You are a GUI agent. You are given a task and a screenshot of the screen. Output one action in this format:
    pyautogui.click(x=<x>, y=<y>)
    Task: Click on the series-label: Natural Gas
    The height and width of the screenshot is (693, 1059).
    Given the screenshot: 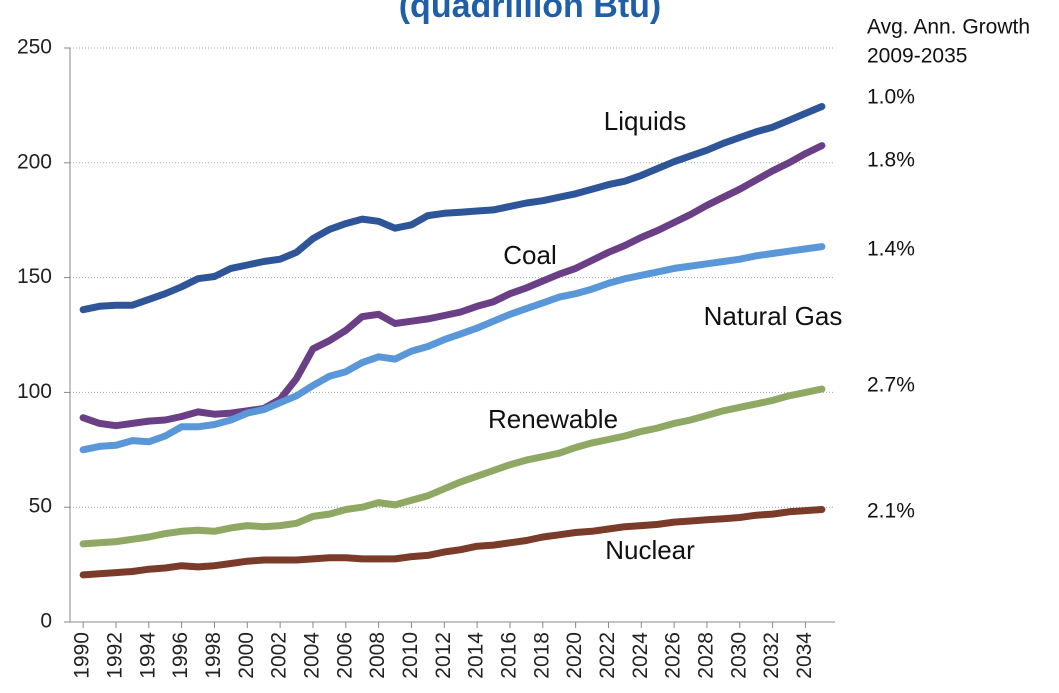 What is the action you would take?
    pyautogui.click(x=773, y=316)
    